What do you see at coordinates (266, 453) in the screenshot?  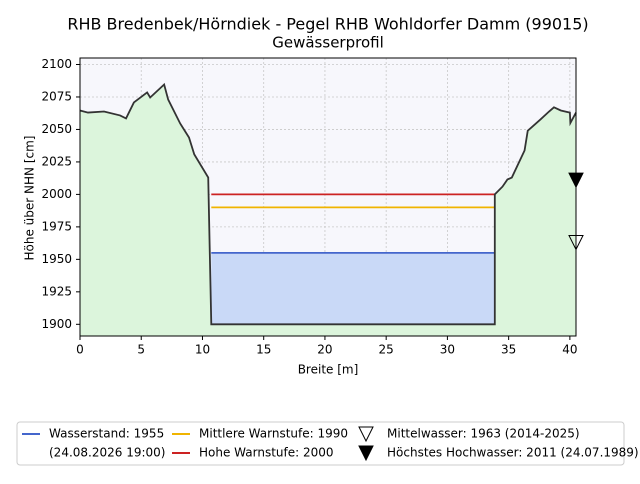 I see `legend-label: Hohe Warnstufe: 2000` at bounding box center [266, 453].